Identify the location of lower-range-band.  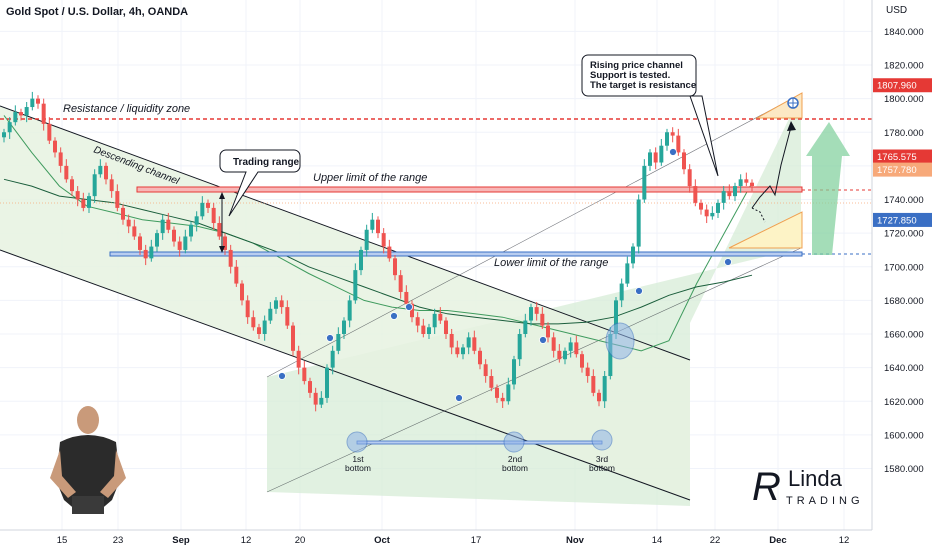
(456, 254).